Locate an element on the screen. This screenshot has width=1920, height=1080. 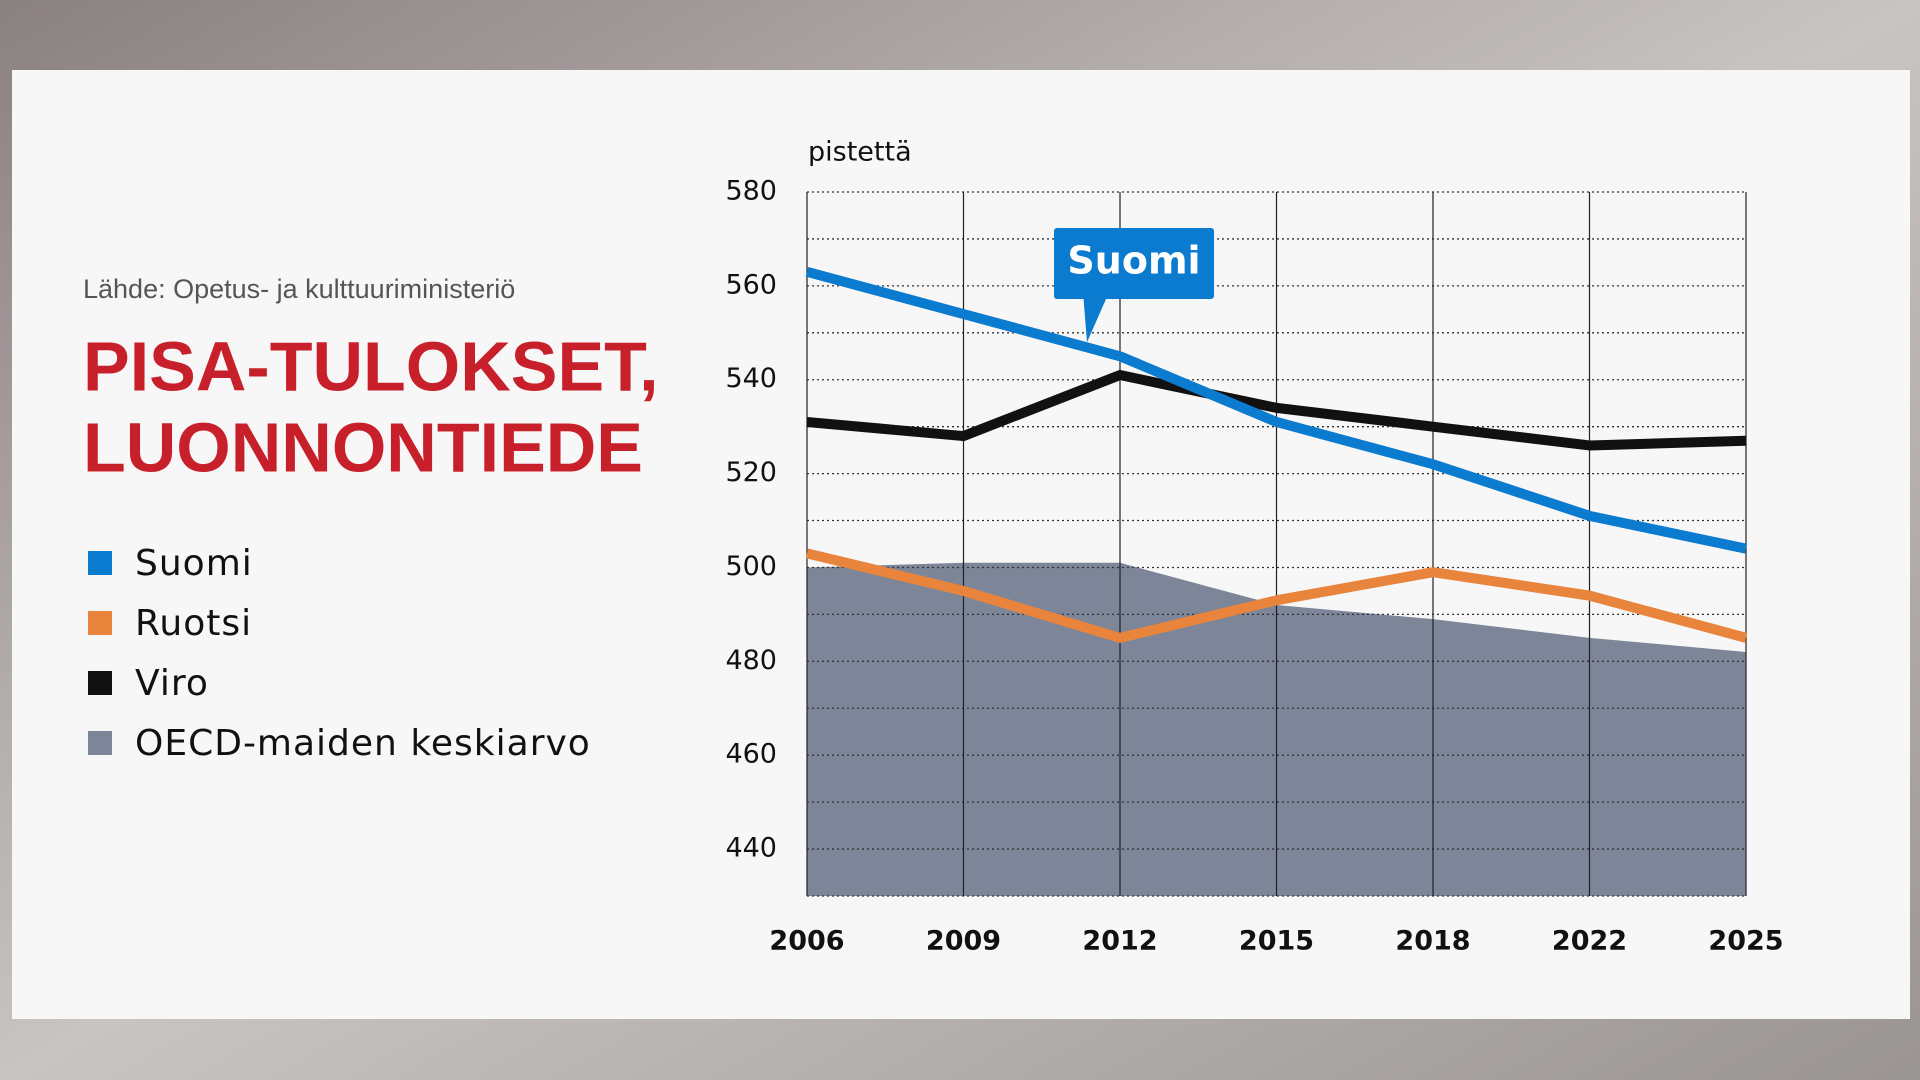
source: Lähde: Opetus- ja kulttuuriministeriö is located at coordinates (299, 289).